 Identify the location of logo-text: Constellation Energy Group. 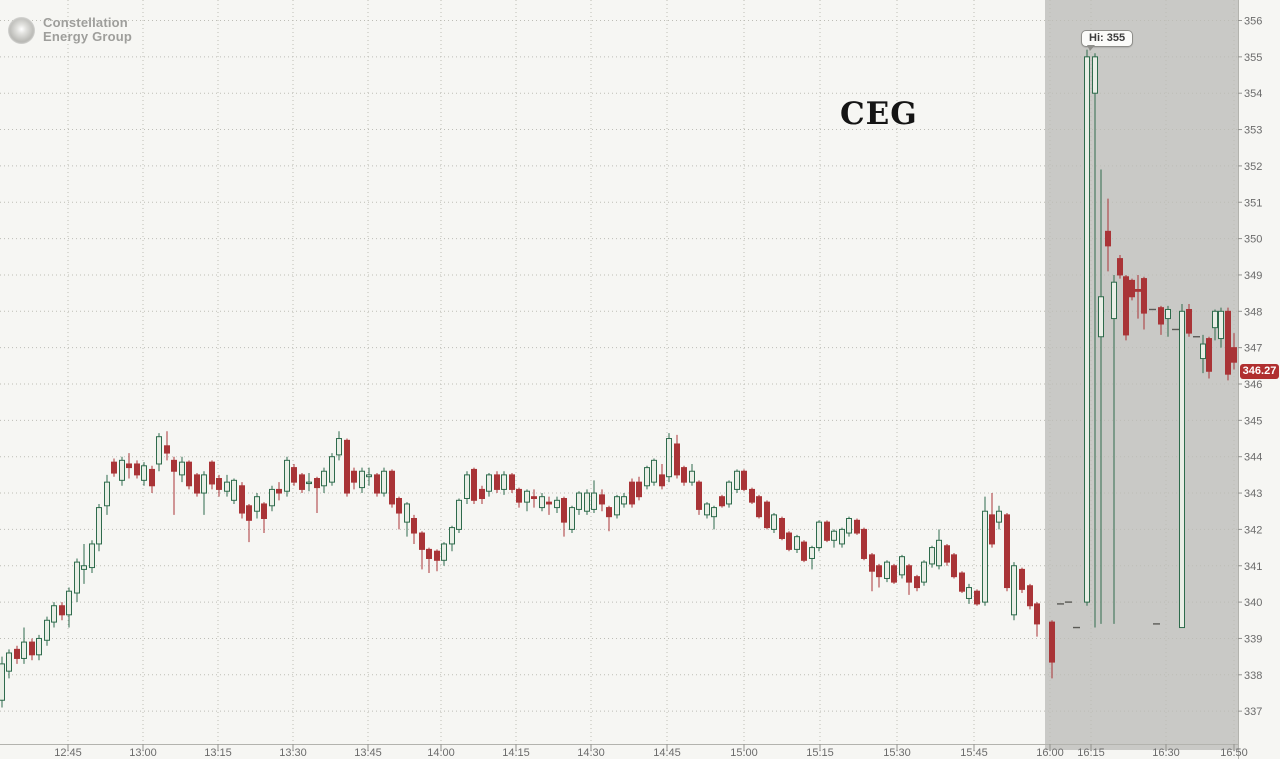
(87, 30).